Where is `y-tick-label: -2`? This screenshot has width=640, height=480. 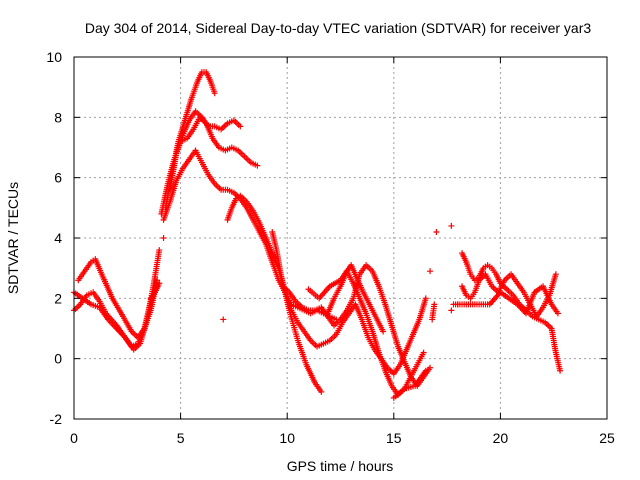 y-tick-label: -2 is located at coordinates (56, 419).